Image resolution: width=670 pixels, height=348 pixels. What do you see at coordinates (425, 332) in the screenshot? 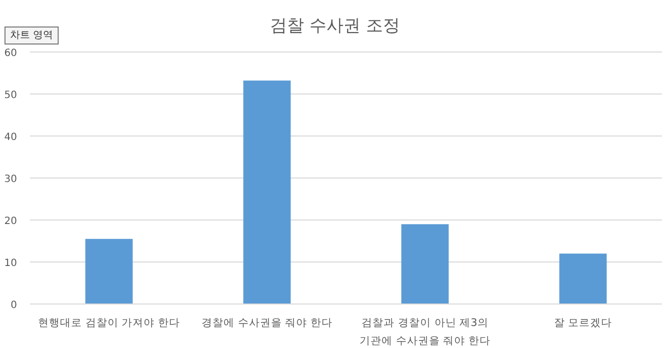
I see `x-tick-label: 검찰과 경찰이 아닌 제3의 기관에 수사권을 줘야 한다` at bounding box center [425, 332].